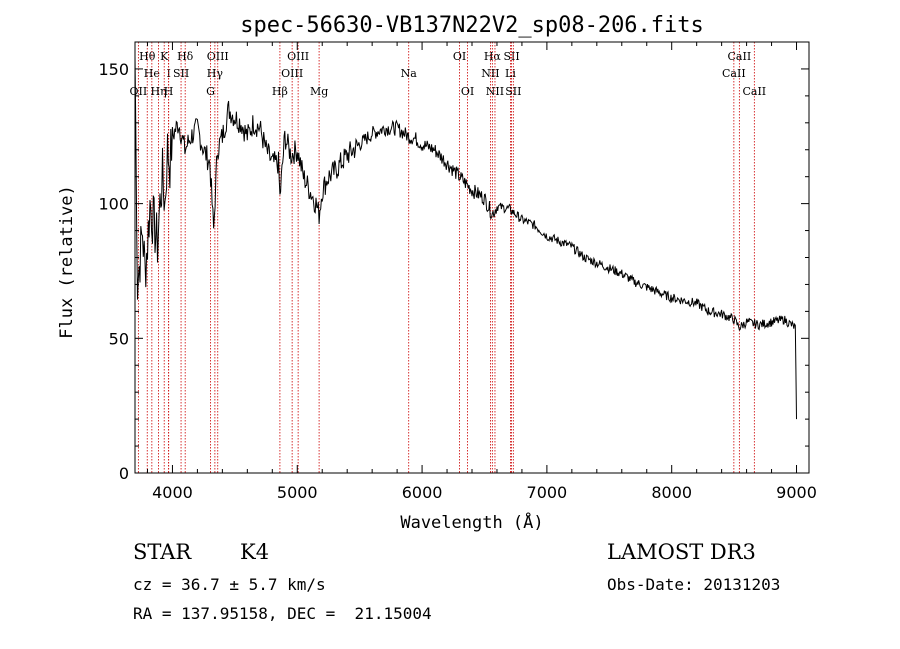 The height and width of the screenshot is (649, 900). Describe the element at coordinates (319, 91) in the screenshot. I see `line-marker-label: Mg` at that location.